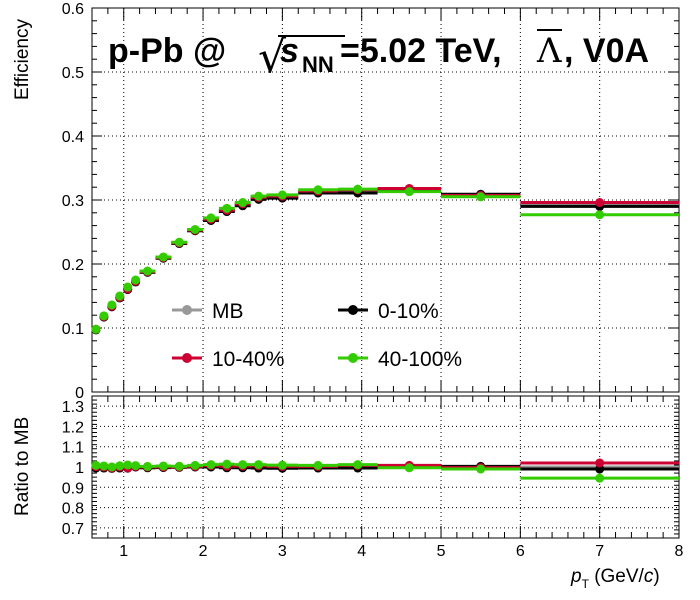 The height and width of the screenshot is (600, 700). Describe the element at coordinates (649, 576) in the screenshot. I see `x-axis-title-c: c` at that location.